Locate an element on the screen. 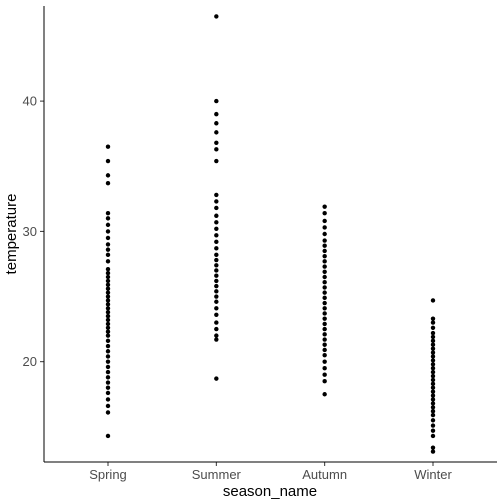 The height and width of the screenshot is (504, 504). x-tick-label-winter: Winter is located at coordinates (433, 474).